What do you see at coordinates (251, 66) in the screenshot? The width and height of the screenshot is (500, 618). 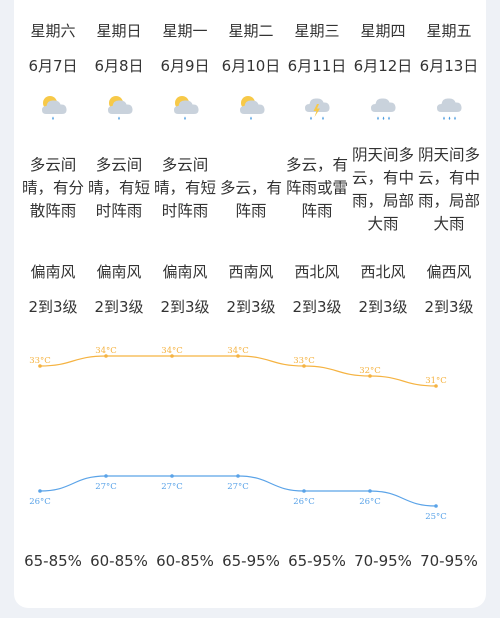 I see `date-label: 6月10日` at bounding box center [251, 66].